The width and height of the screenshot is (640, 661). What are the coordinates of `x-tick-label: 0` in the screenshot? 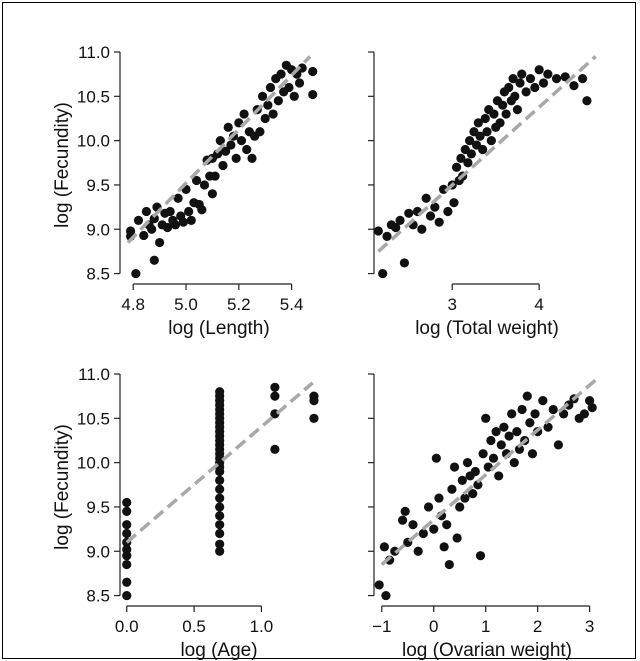 It's located at (433, 626).